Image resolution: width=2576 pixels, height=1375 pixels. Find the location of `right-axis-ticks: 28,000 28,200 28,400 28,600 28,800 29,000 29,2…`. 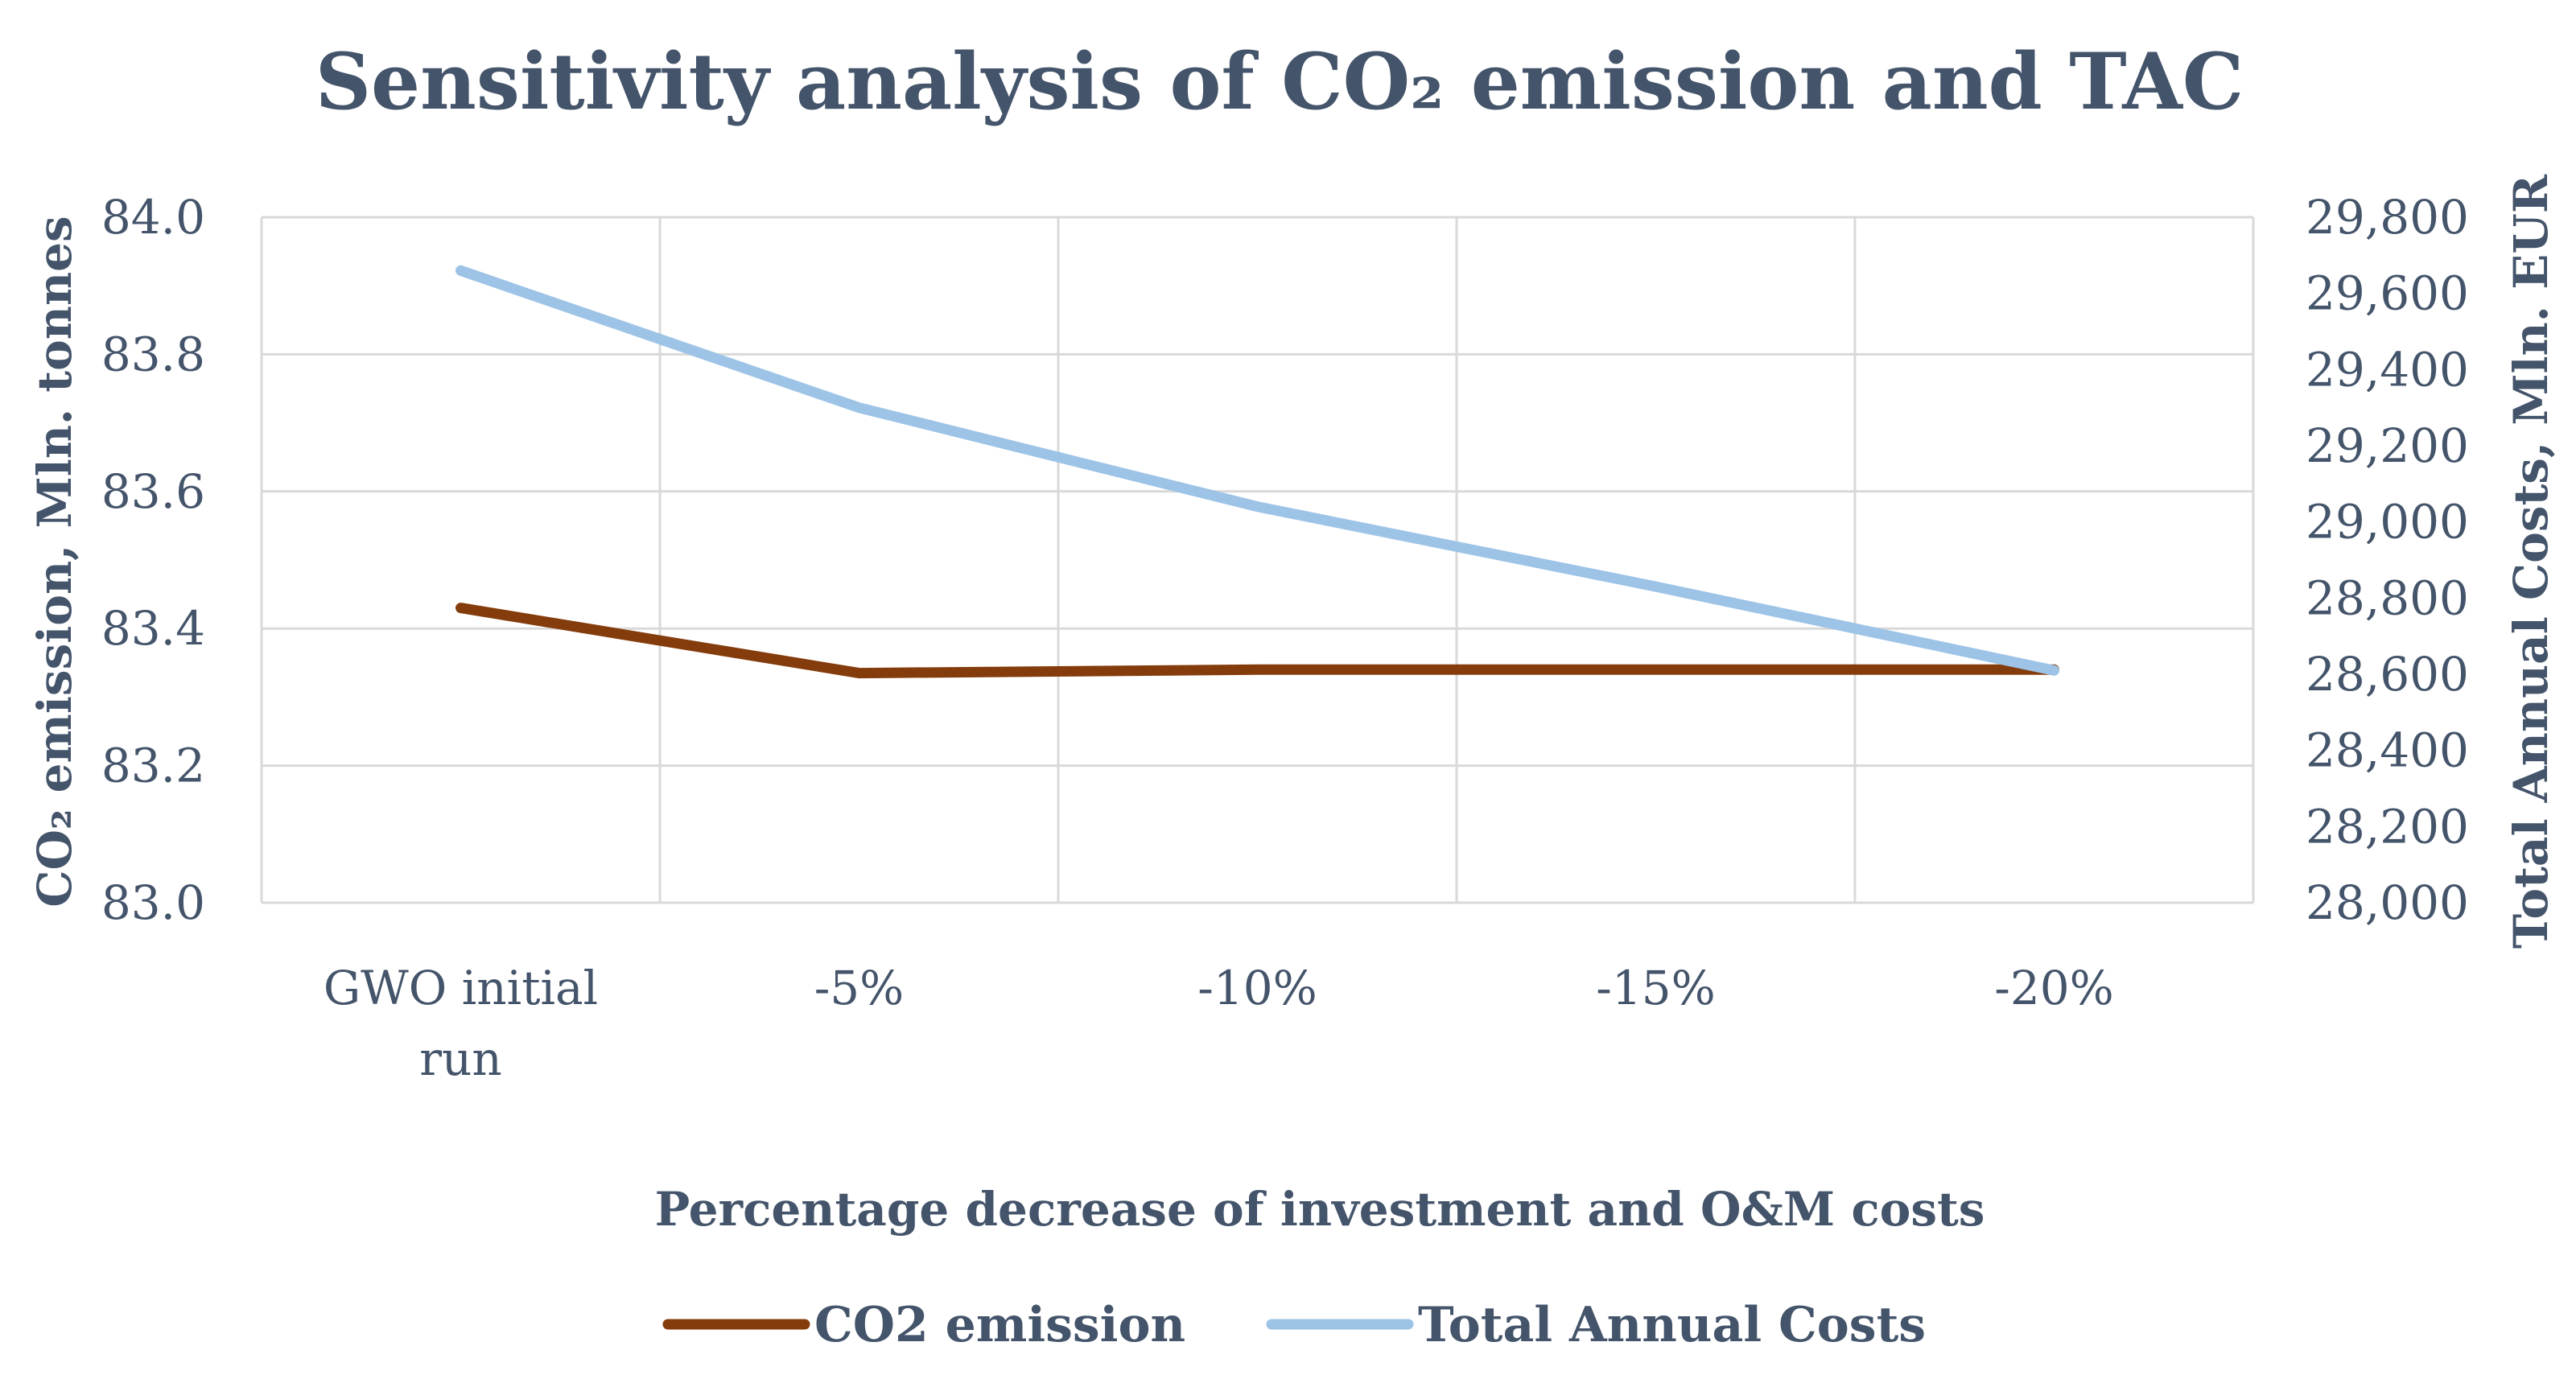

right-axis-ticks: 28,000 28,200 28,400 28,600 28,800 29,000 29,2… is located at coordinates (2387, 560).